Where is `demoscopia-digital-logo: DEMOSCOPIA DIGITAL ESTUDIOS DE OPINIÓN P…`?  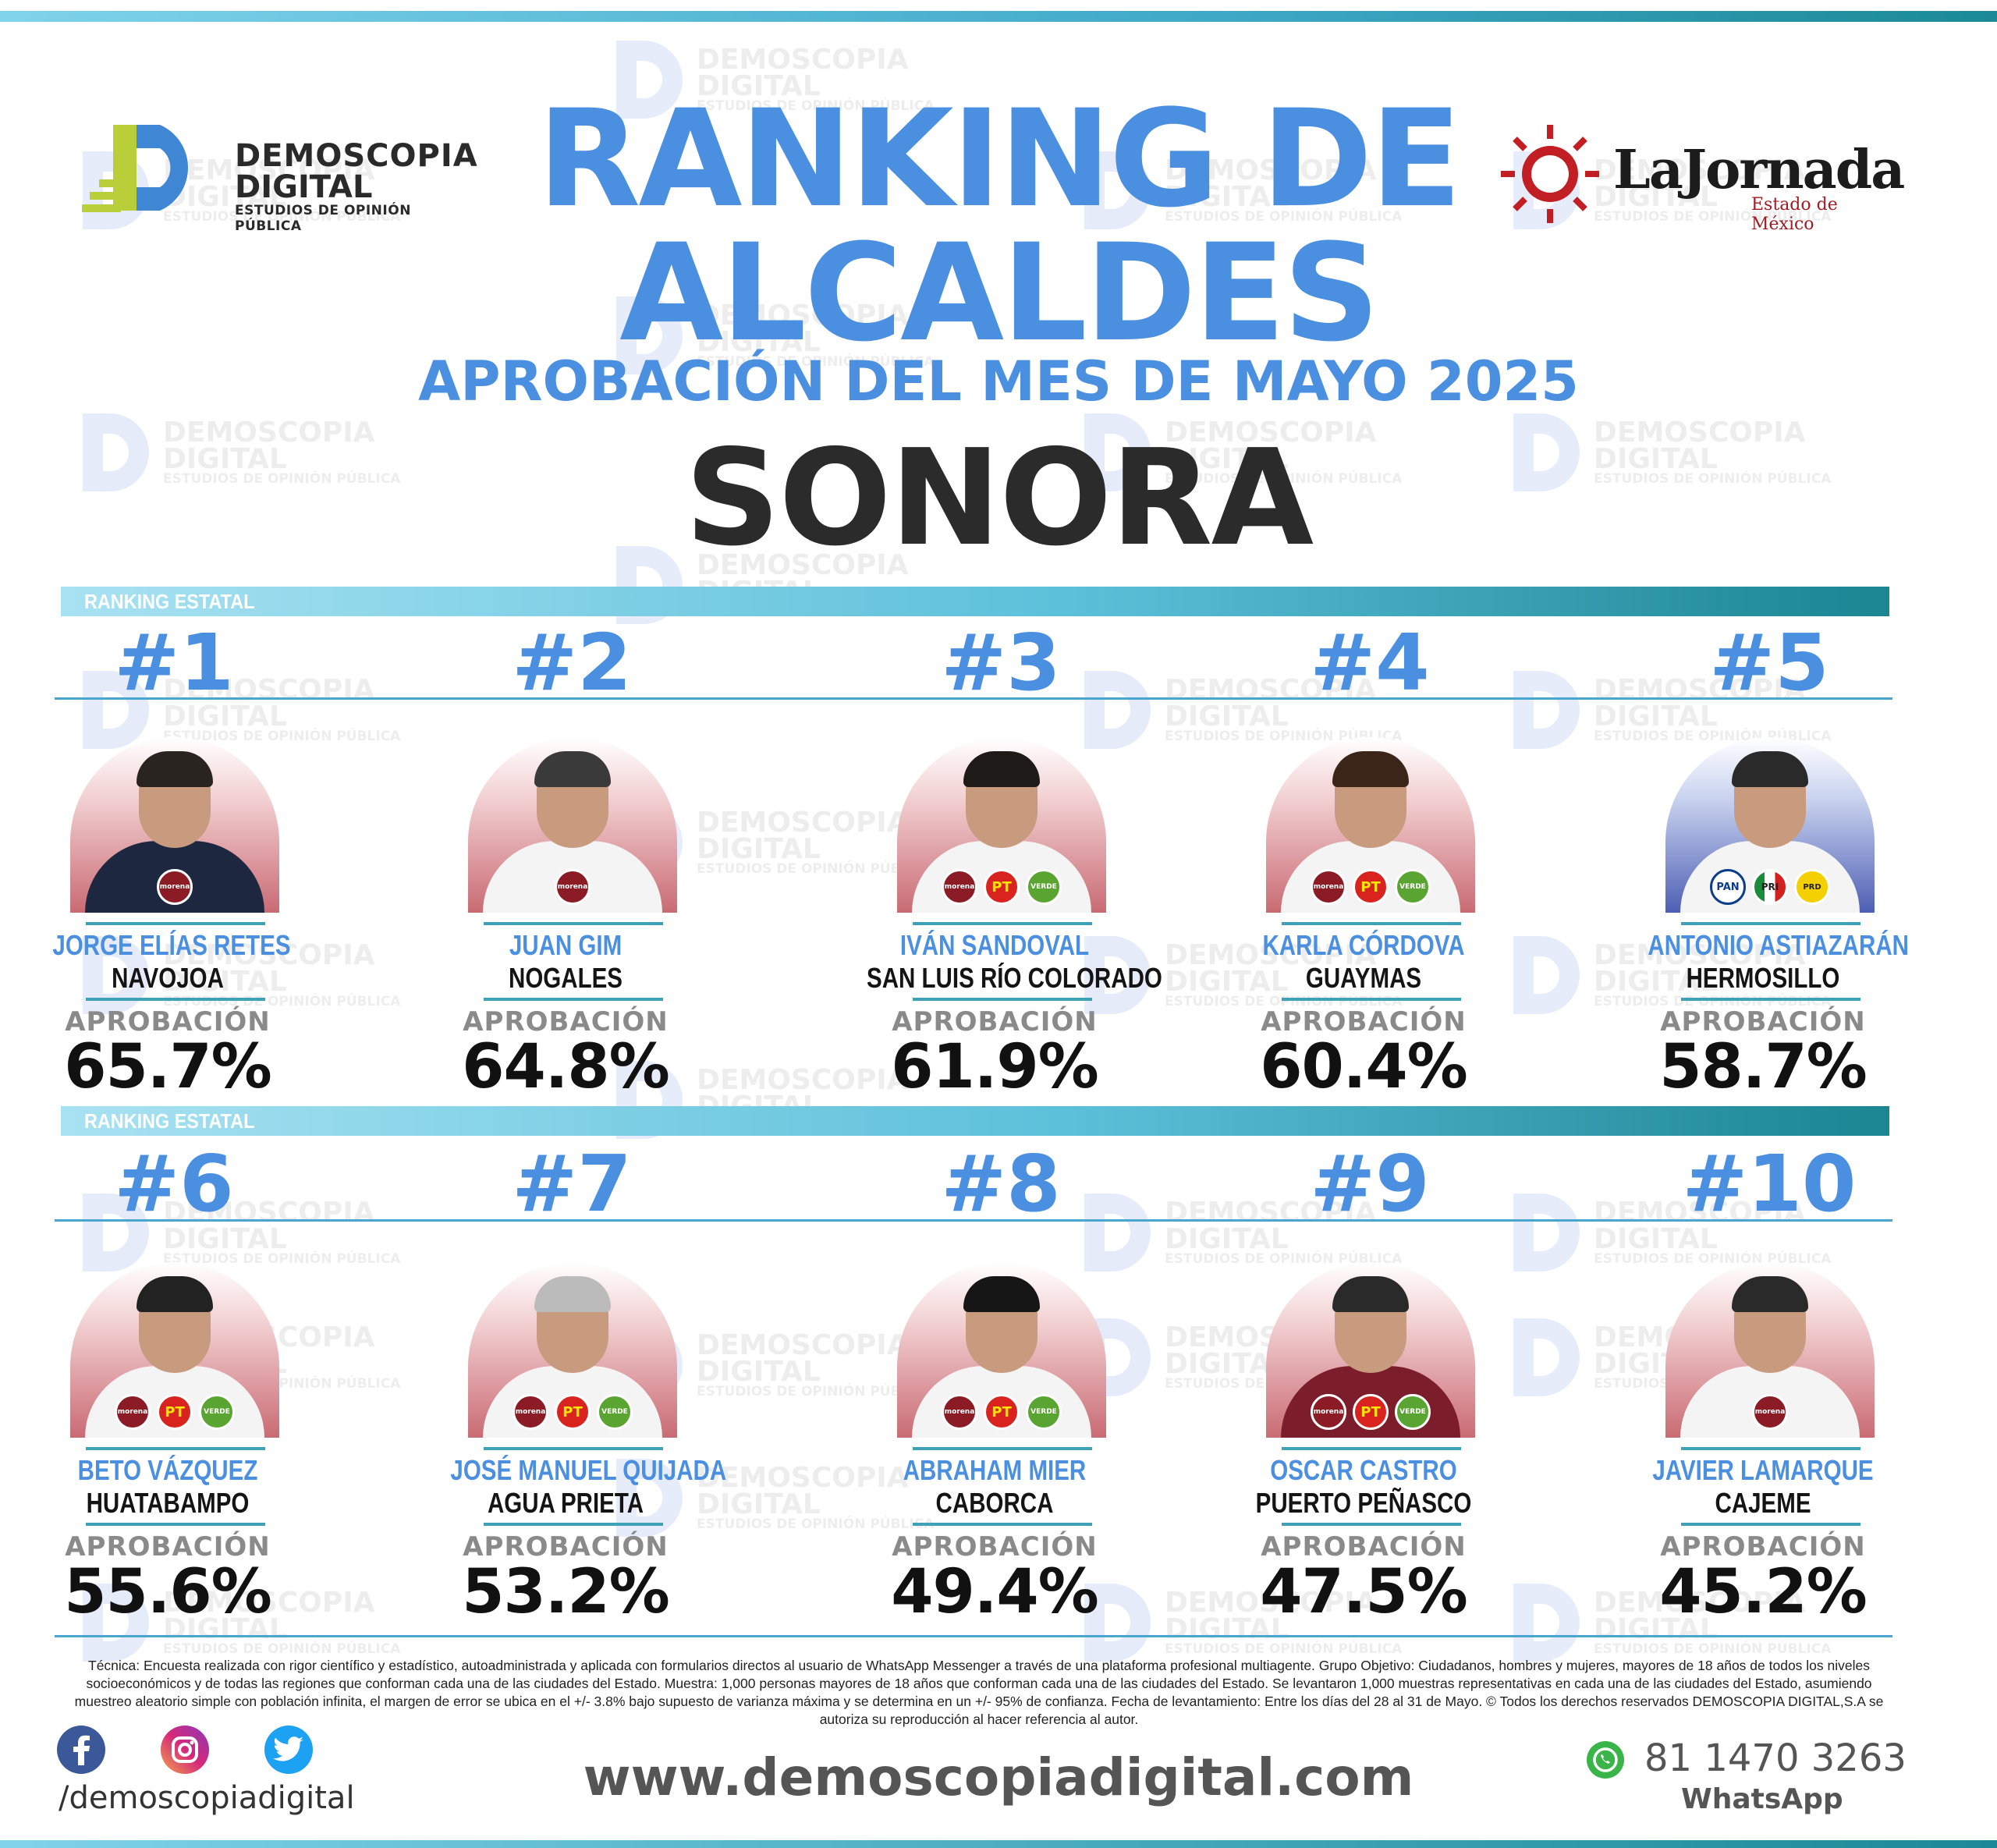
demoscopia-digital-logo: DEMOSCOPIA DIGITAL ESTUDIOS DE OPINIÓN P… is located at coordinates (279, 175).